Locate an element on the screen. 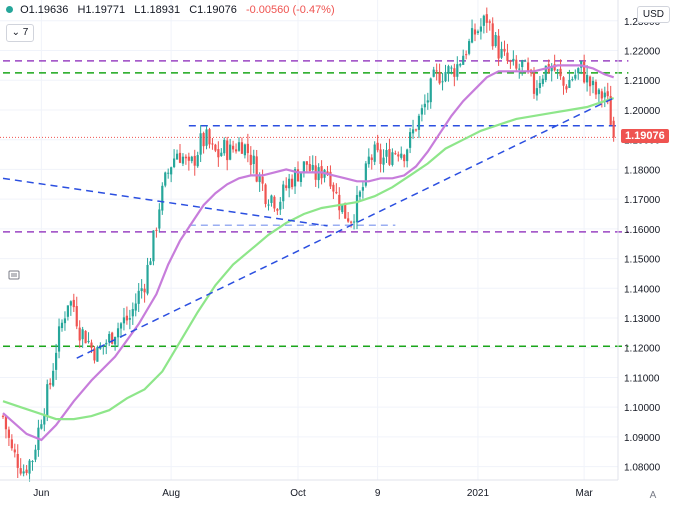  change-value: -0.00560 (-0.47%) is located at coordinates (290, 10).